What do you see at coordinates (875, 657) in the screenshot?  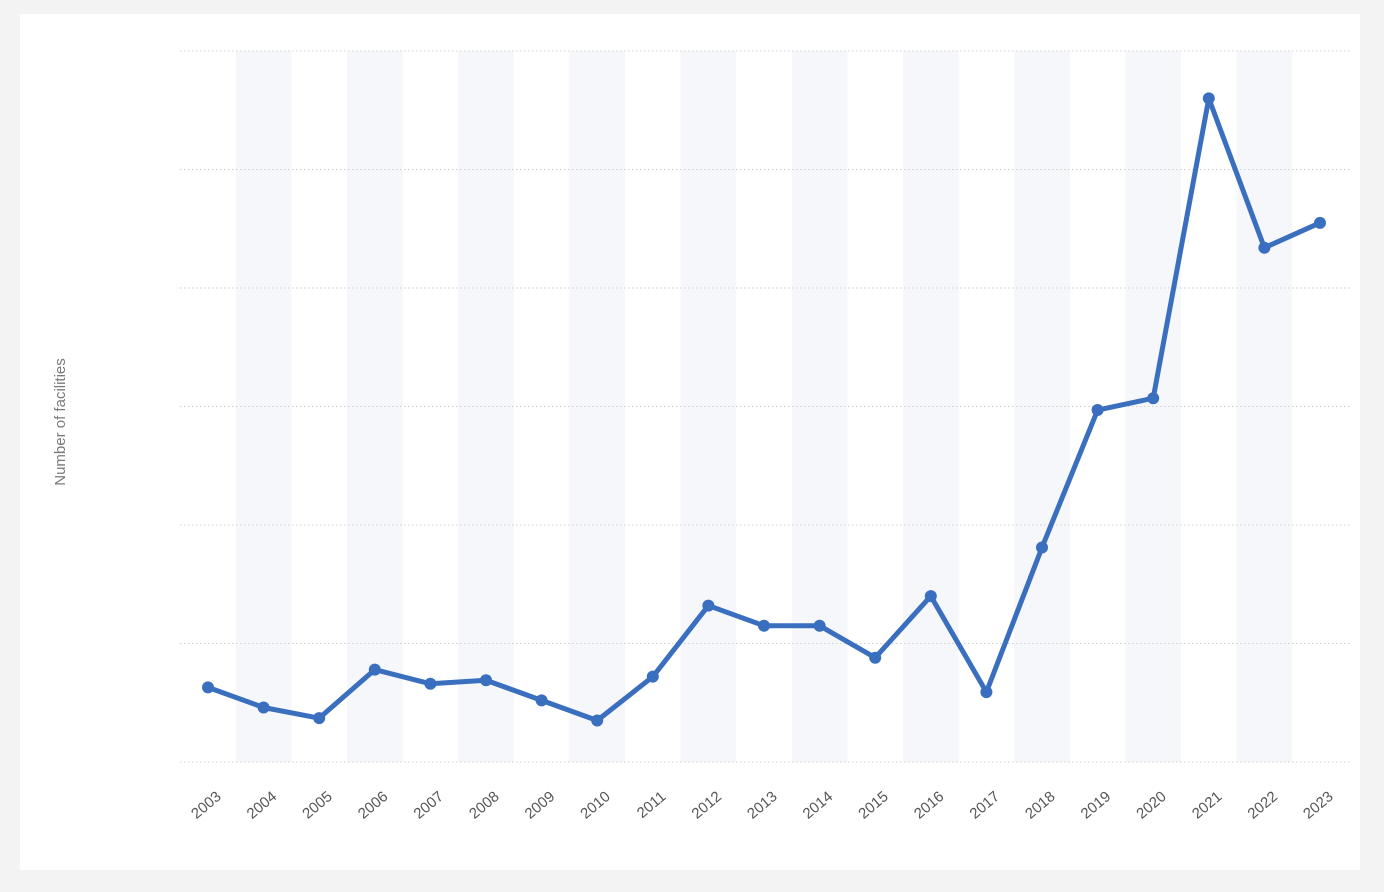 I see `data-point-2015` at bounding box center [875, 657].